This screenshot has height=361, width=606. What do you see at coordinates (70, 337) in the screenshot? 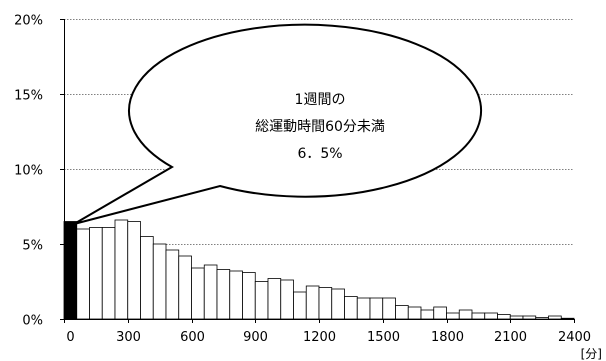
I see `x-tick-label: 0` at bounding box center [70, 337].